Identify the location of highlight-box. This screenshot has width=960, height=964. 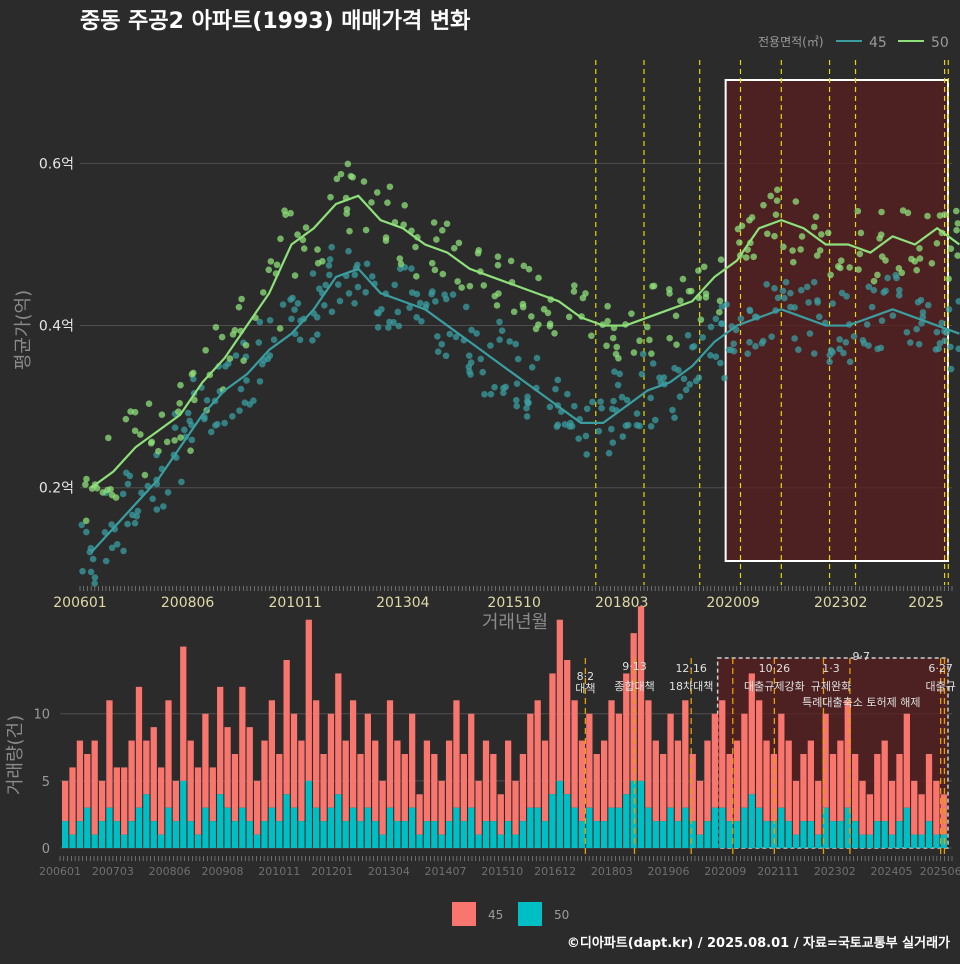
(836, 320).